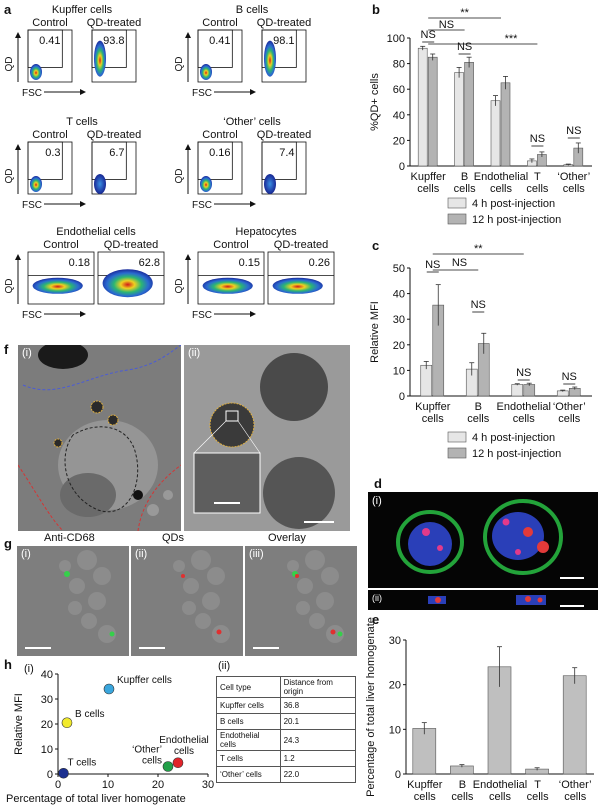 This screenshot has height=810, width=600. I want to click on y-tick-label: 10, so click(399, 371).